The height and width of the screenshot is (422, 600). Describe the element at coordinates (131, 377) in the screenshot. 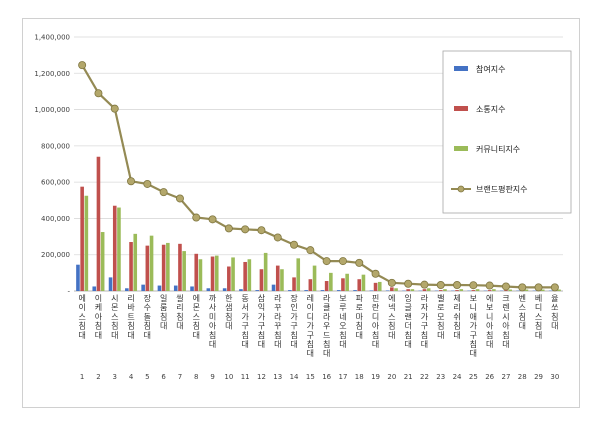

I see `rank-label-4: 4` at that location.